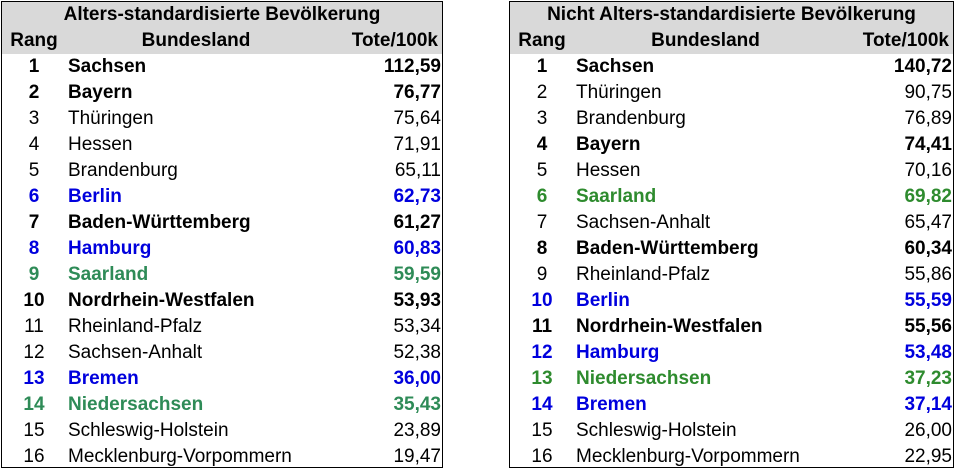 The image size is (957, 473). I want to click on value-cell: 140,72, so click(922, 66).